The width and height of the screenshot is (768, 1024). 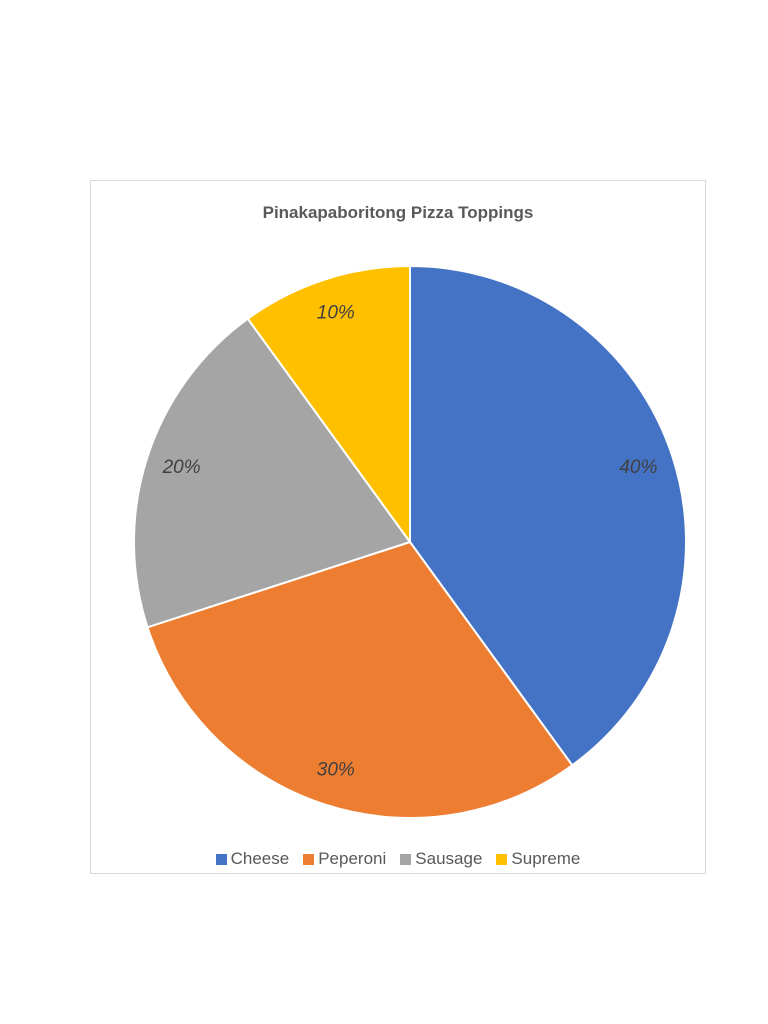 I want to click on legend-swatch-sausage, so click(x=406, y=859).